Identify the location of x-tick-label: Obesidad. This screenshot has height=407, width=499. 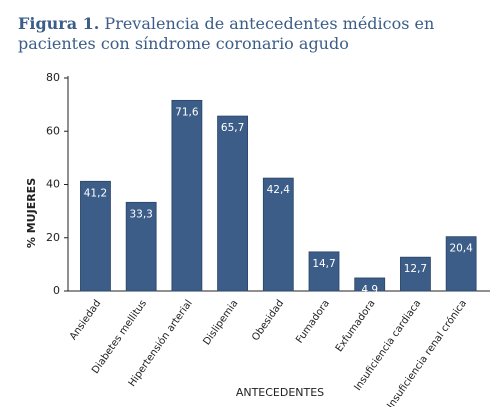
(268, 320).